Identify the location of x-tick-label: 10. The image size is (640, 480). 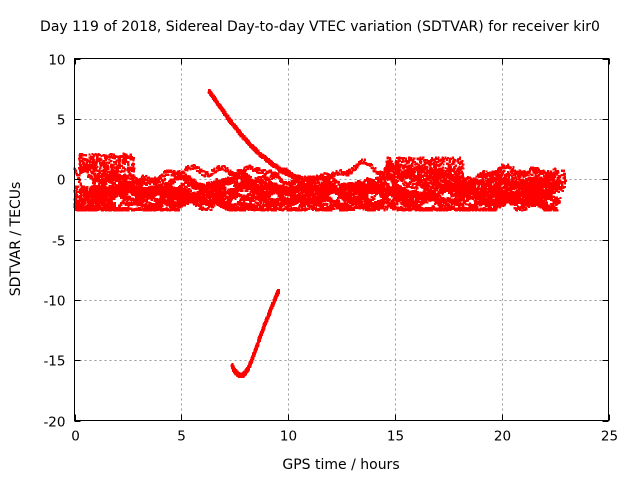
(288, 437).